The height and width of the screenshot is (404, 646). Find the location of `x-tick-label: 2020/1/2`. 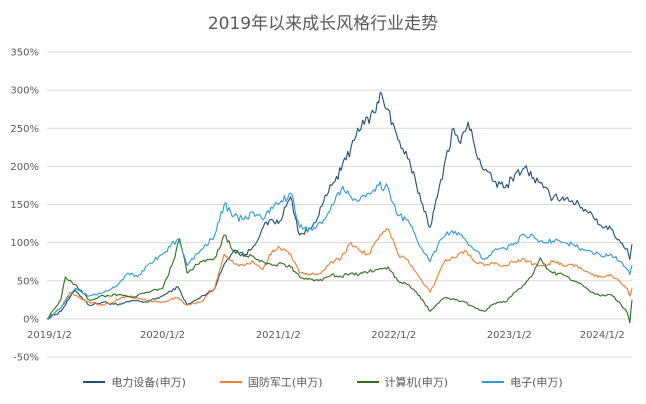

x-tick-label: 2020/1/2 is located at coordinates (162, 335).